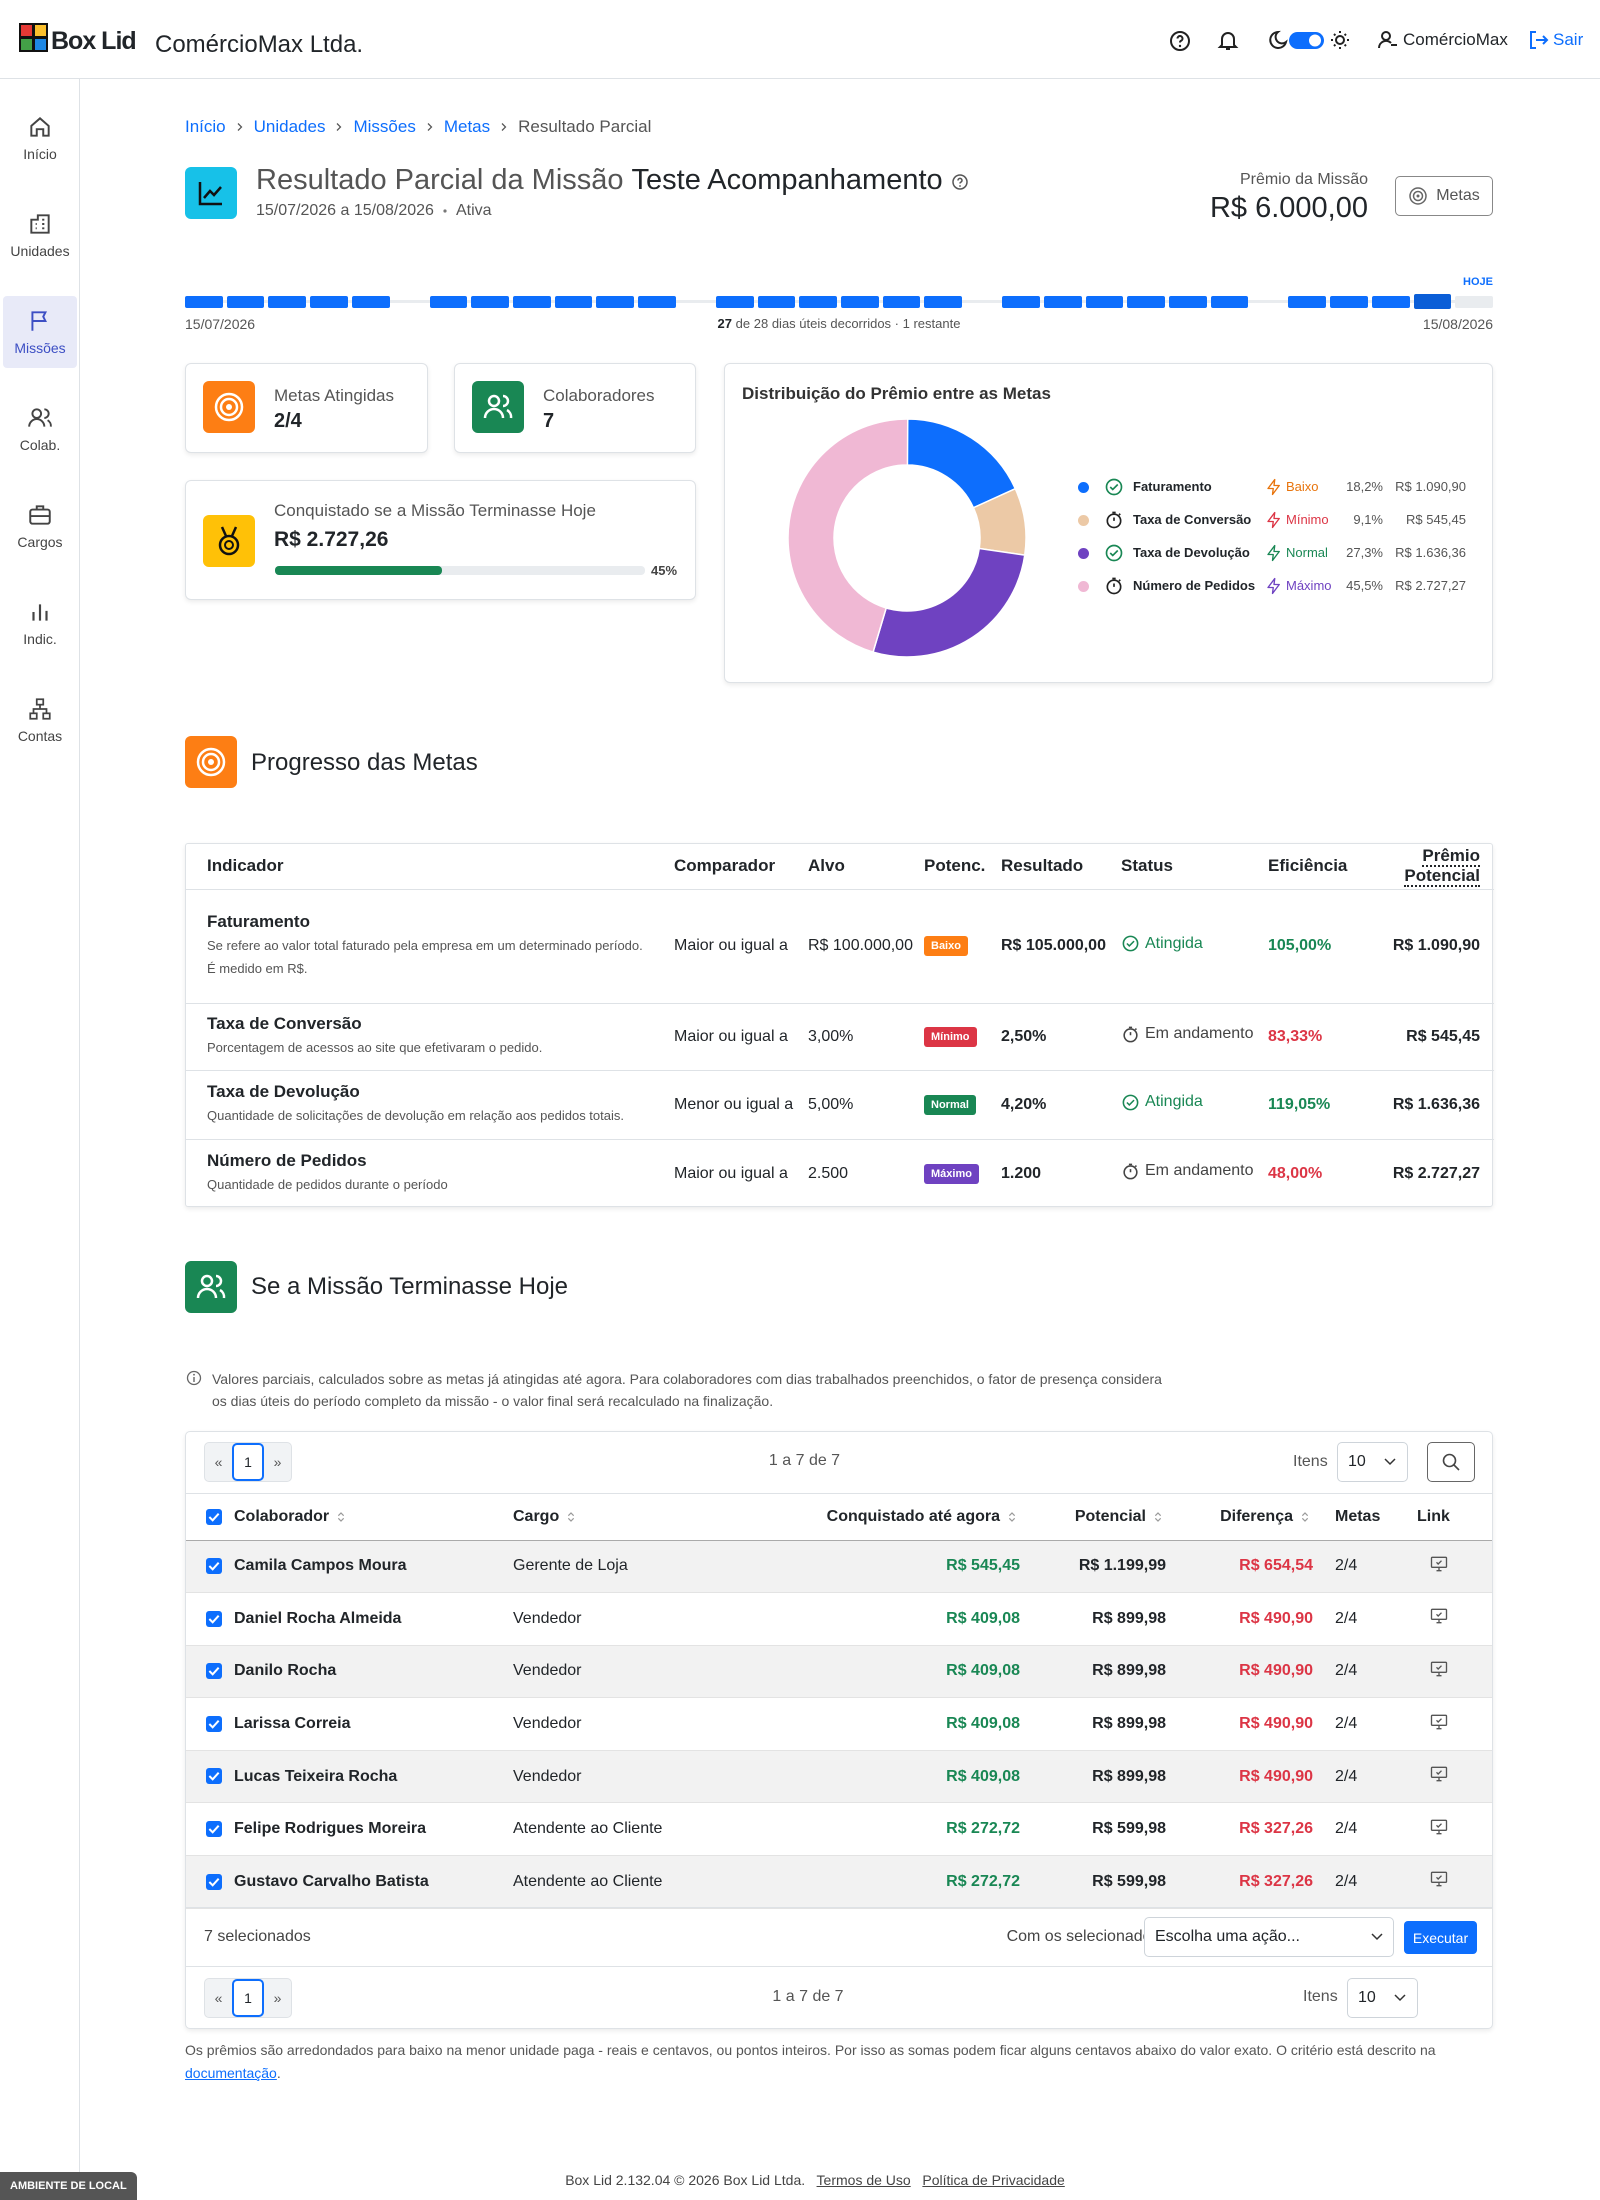 The width and height of the screenshot is (1600, 2200). I want to click on nav-label: Colab., so click(40, 445).